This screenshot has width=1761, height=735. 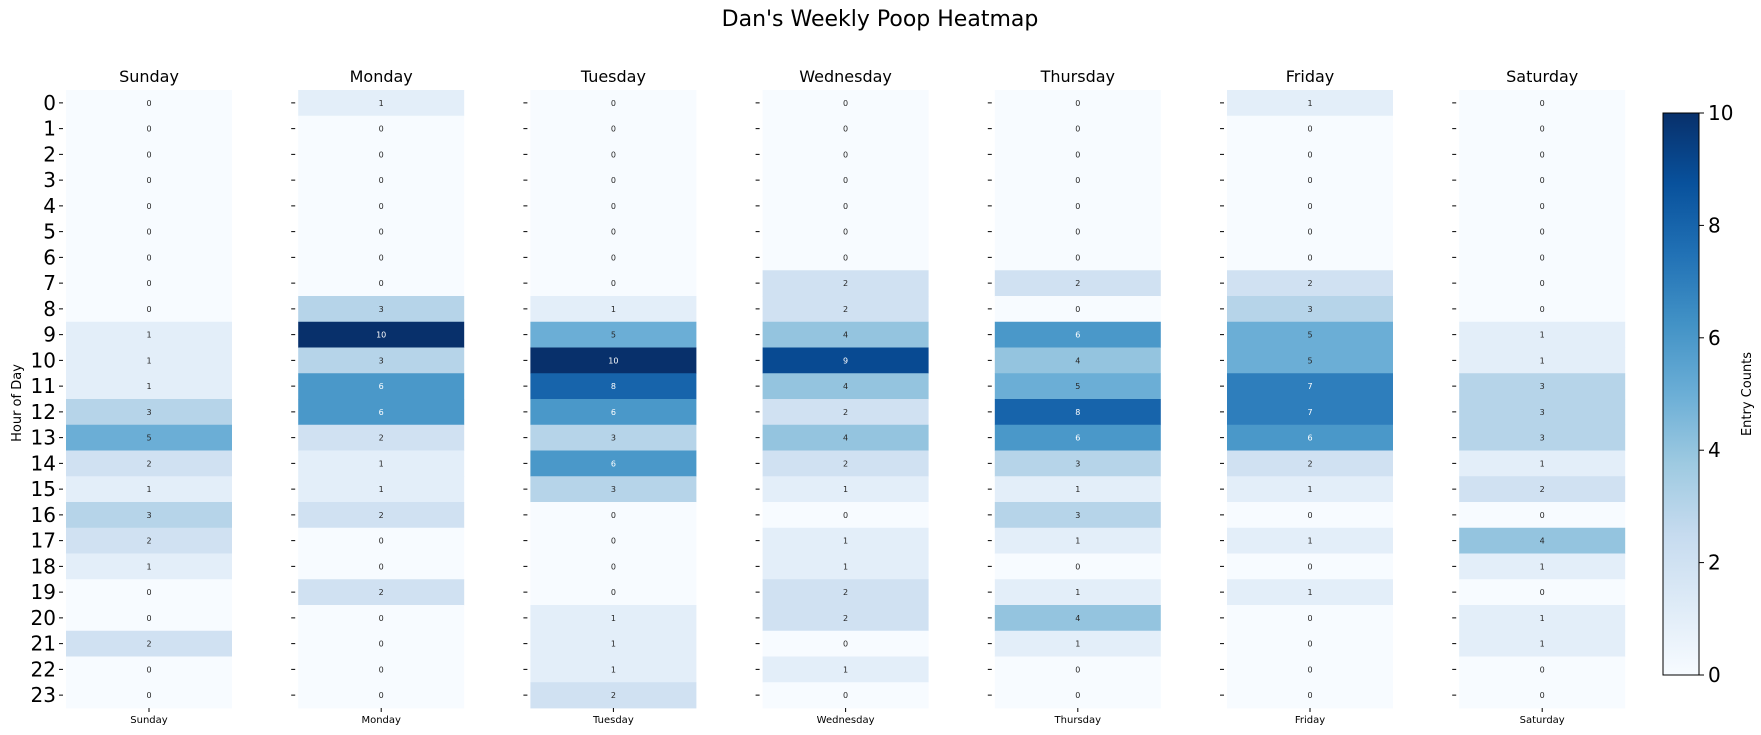 What do you see at coordinates (49, 103) in the screenshot?
I see `hour-tick-label: 0` at bounding box center [49, 103].